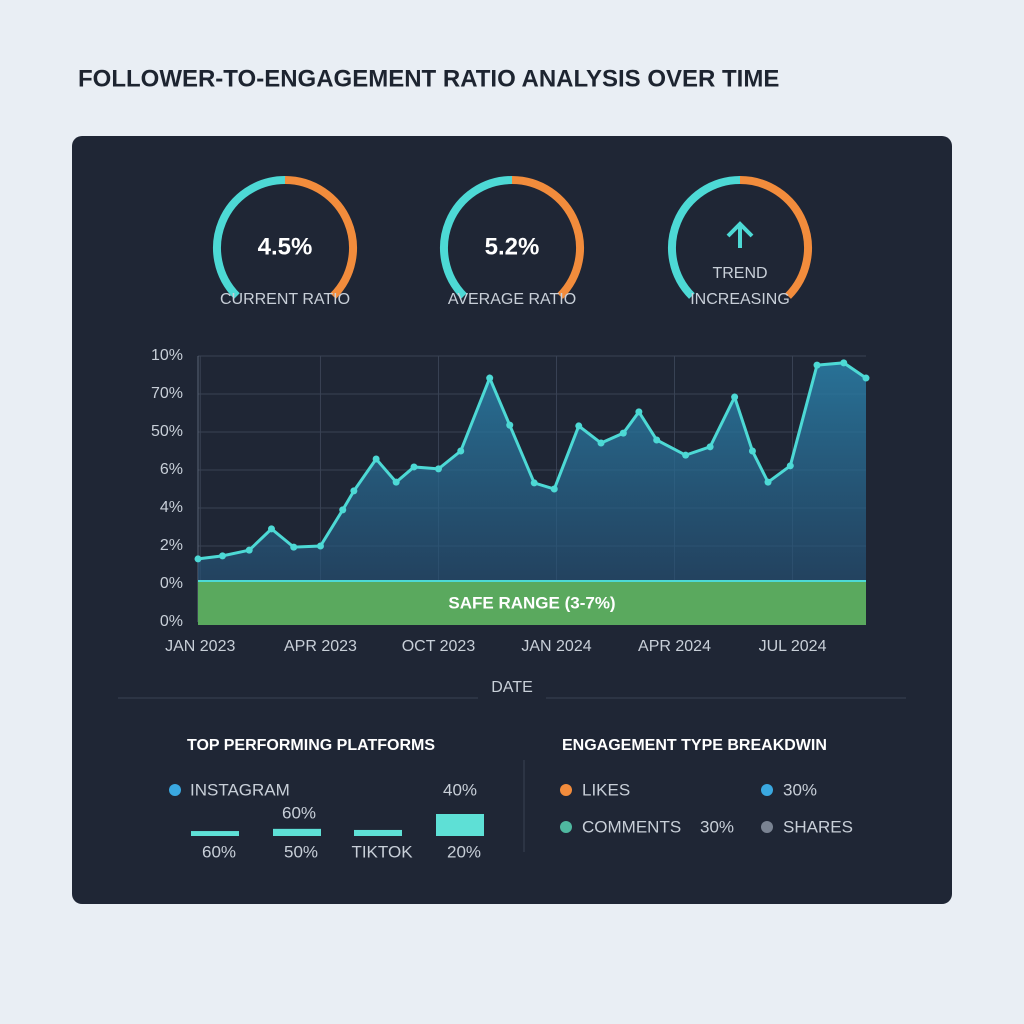 The width and height of the screenshot is (1024, 1024). I want to click on gauge-label: INCREASING, so click(740, 299).